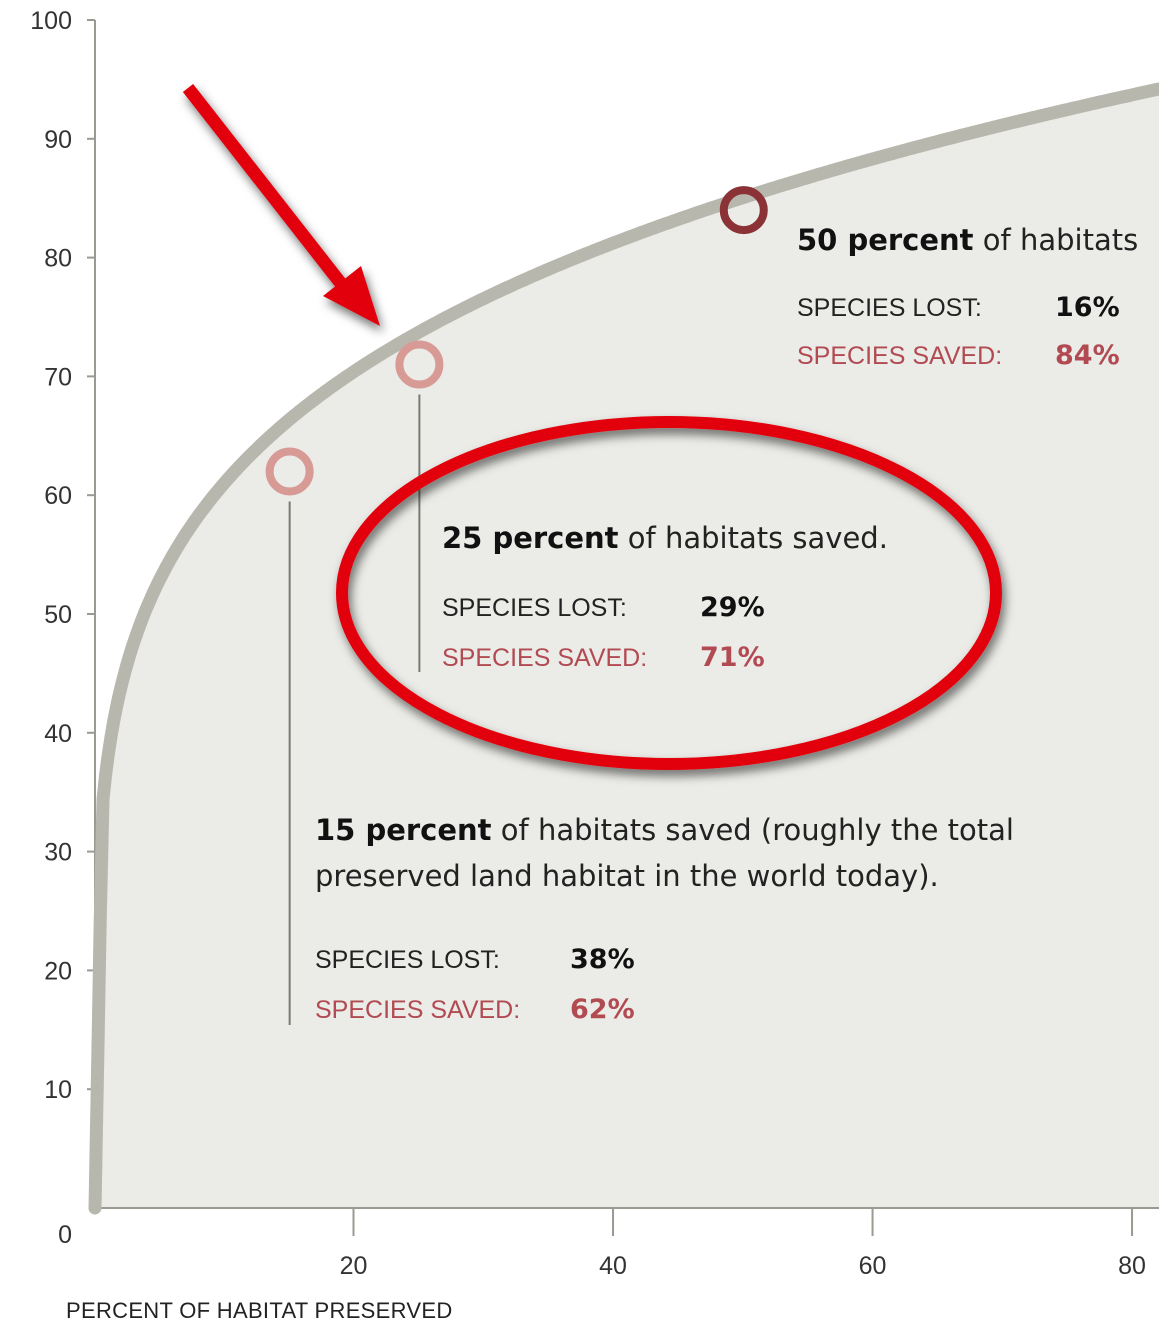 Image resolution: width=1159 pixels, height=1325 pixels. Describe the element at coordinates (403, 830) in the screenshot. I see `annotation-15-strong: 15 percent` at that location.